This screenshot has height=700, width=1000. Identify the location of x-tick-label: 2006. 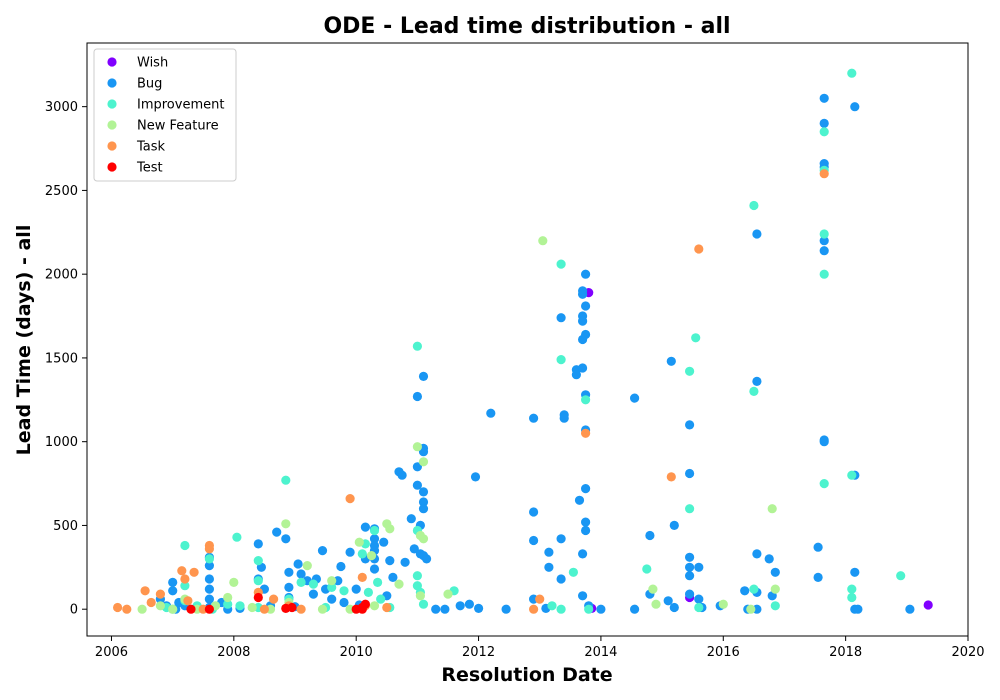
(111, 652).